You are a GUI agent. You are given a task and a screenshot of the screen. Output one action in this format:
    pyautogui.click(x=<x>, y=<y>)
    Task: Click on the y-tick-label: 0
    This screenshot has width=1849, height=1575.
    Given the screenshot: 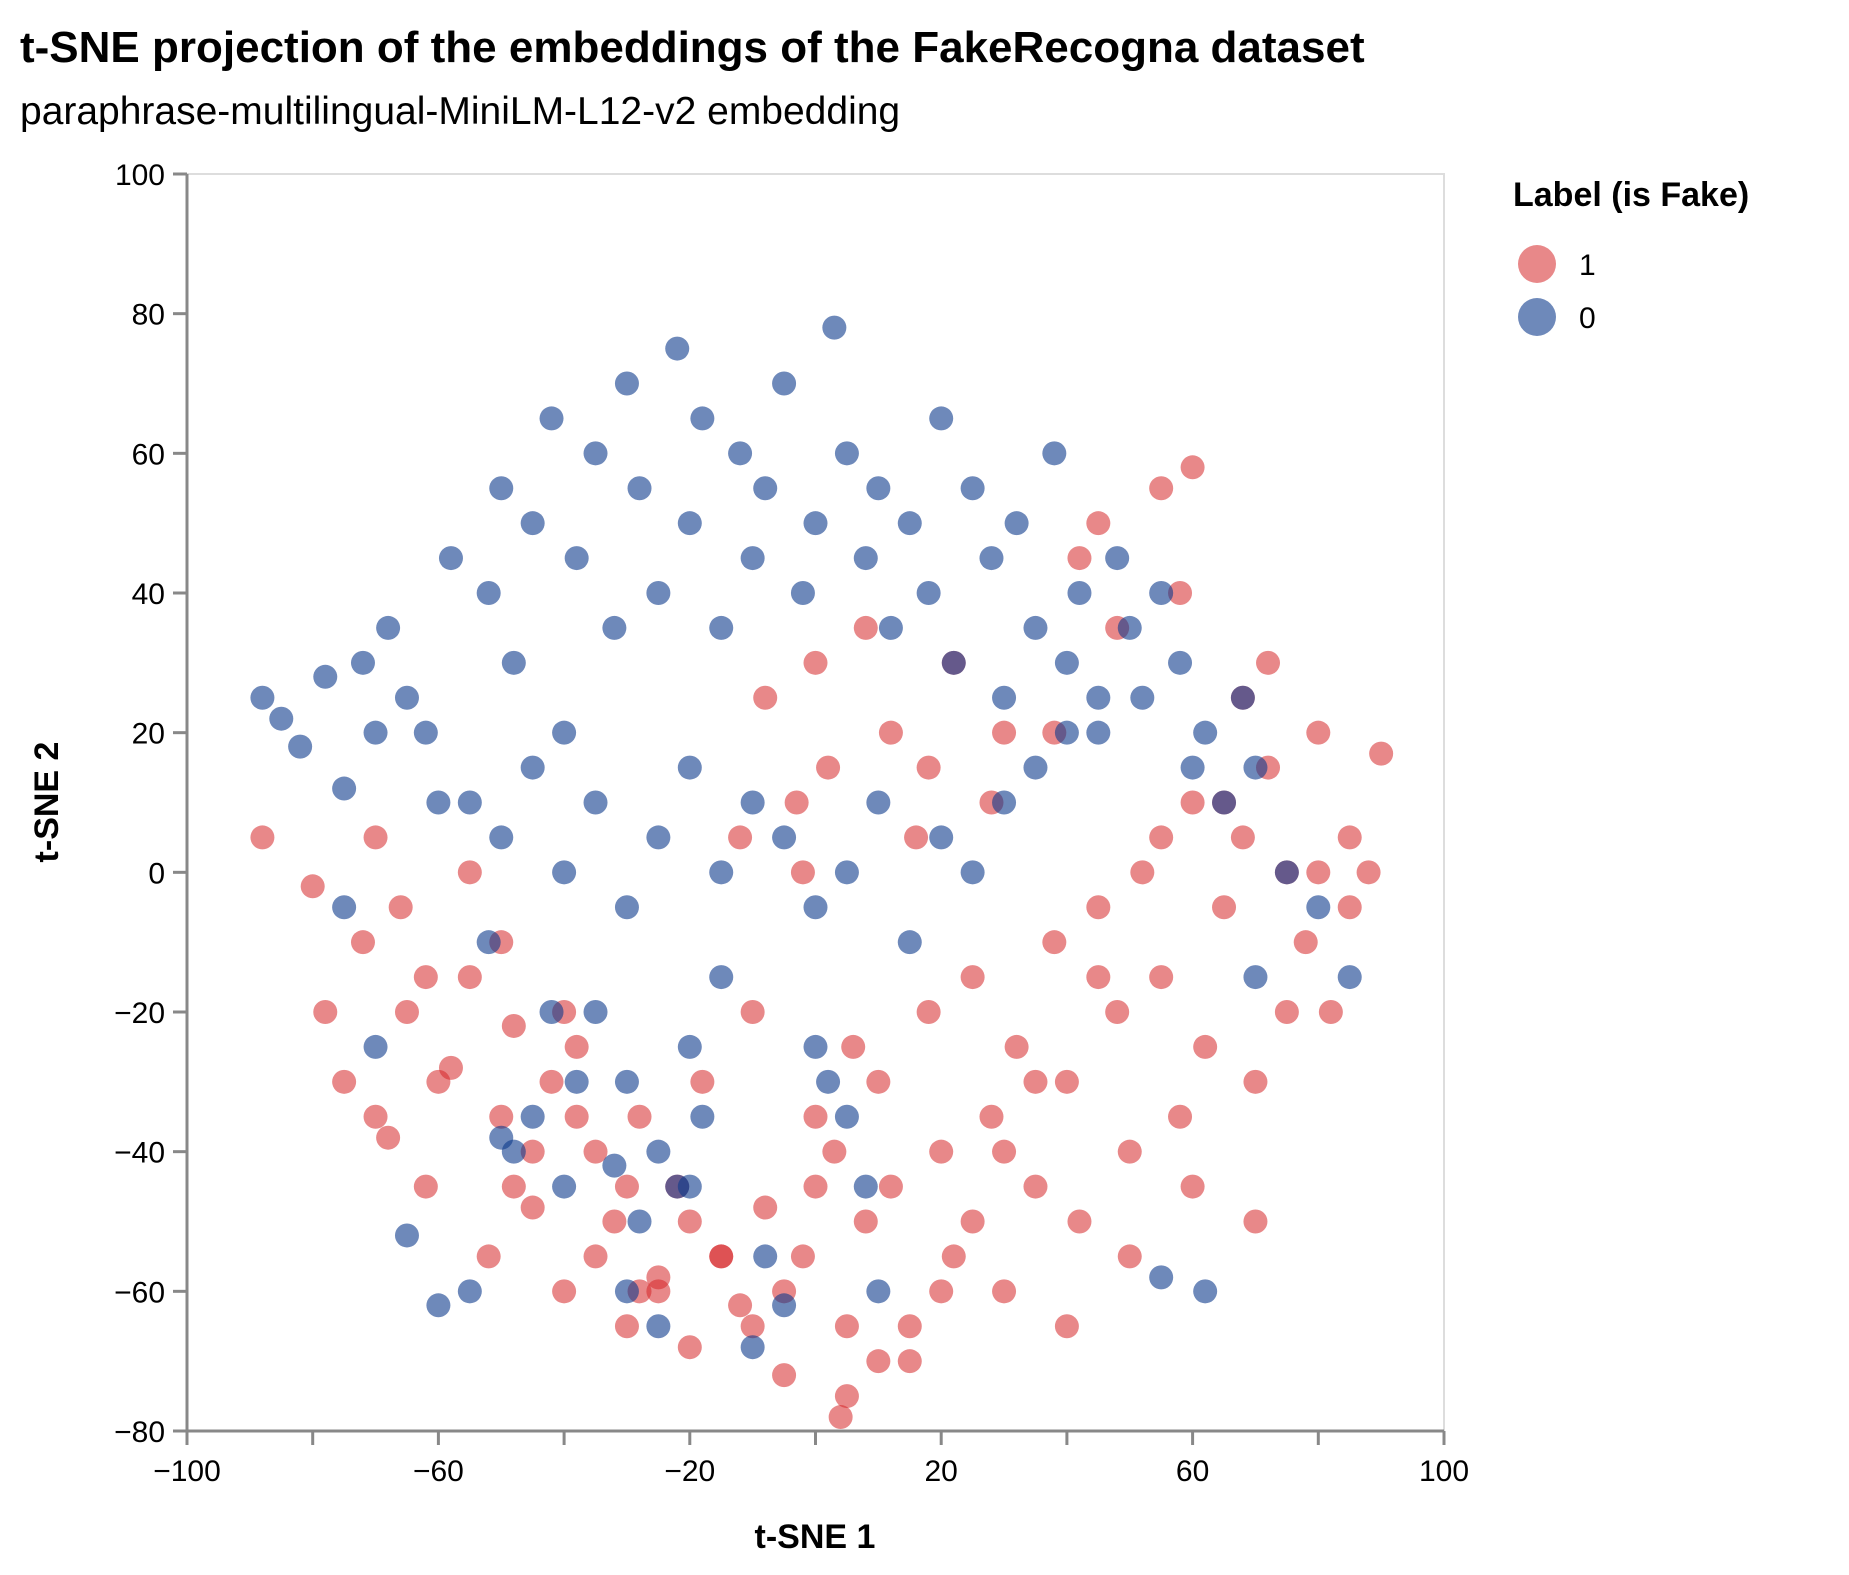 What is the action you would take?
    pyautogui.click(x=156, y=873)
    